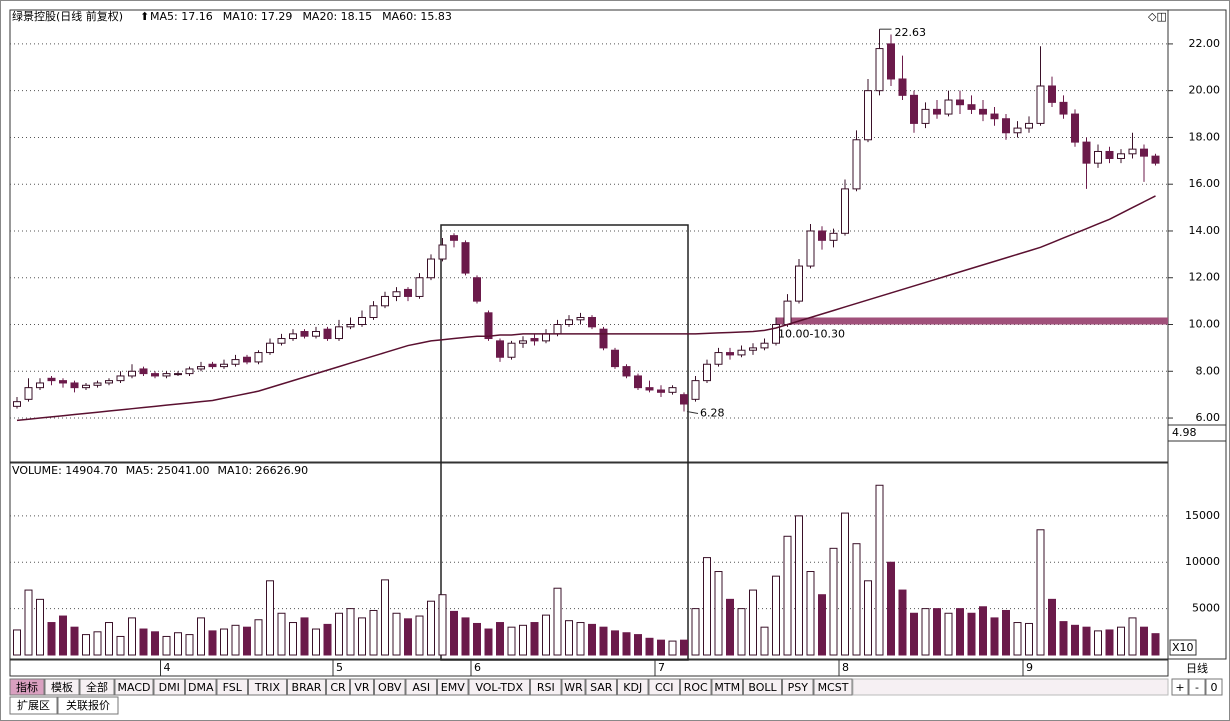  I want to click on tab-label: DMI, so click(169, 687).